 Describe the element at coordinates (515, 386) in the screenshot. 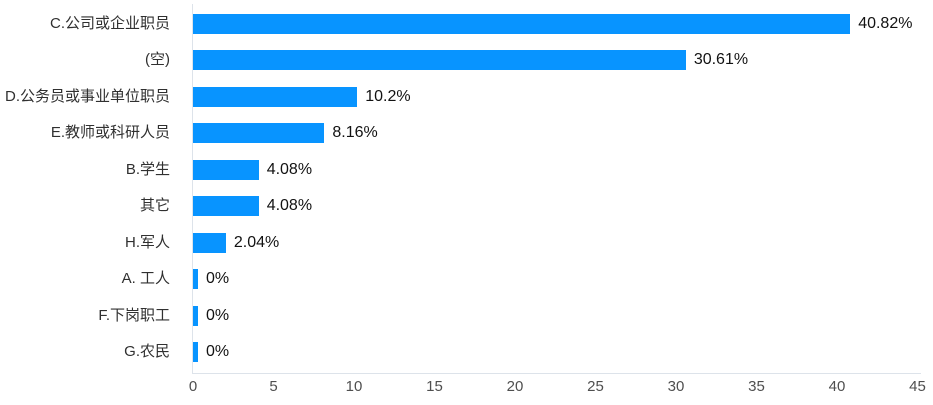

I see `x-axis-tick-label: 20` at that location.